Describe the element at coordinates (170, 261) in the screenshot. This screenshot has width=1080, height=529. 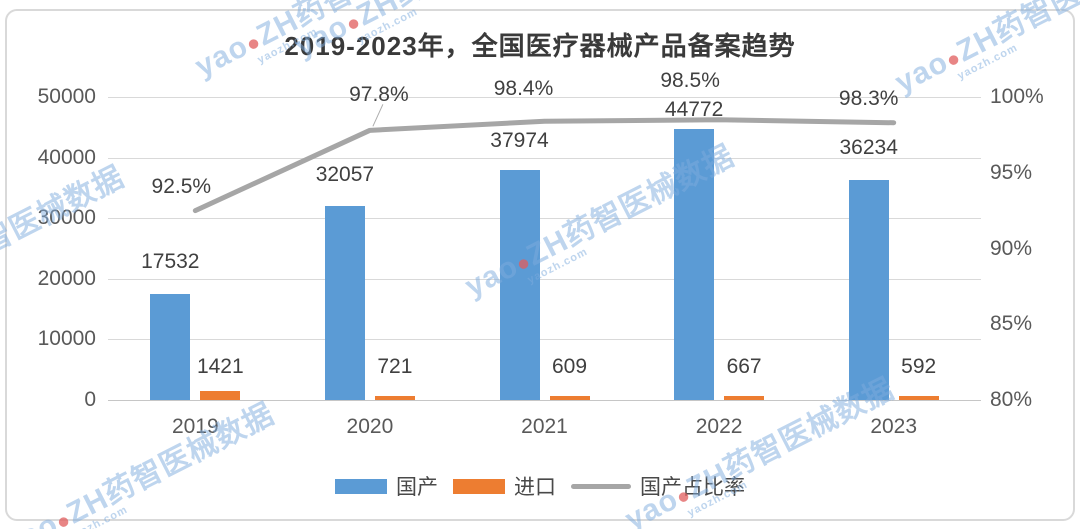
I see `domestic-value-label: 17532` at that location.